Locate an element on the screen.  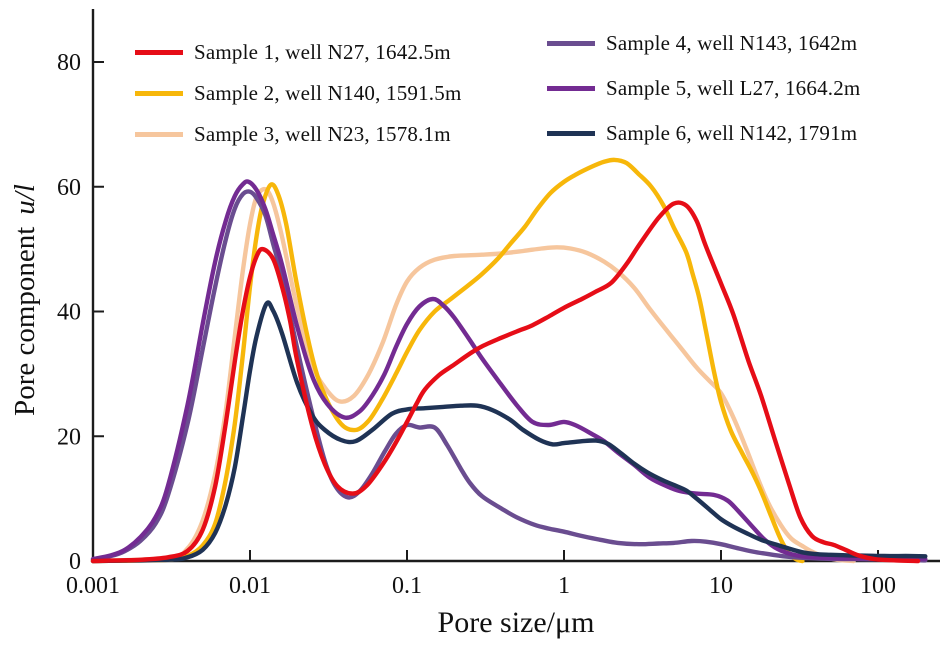
legend-label: Sample 3, well N23, 1578.1m is located at coordinates (322, 133).